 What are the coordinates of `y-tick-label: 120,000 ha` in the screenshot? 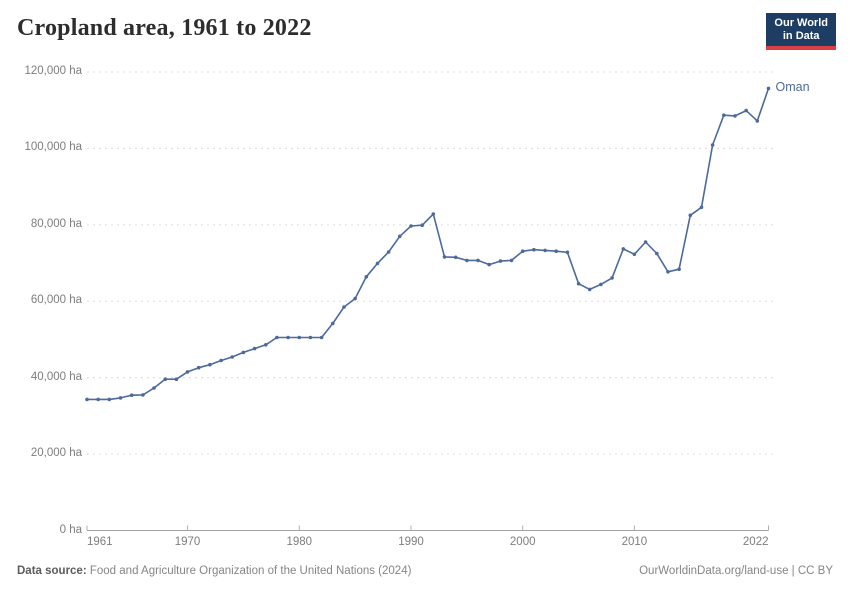 It's located at (53, 71).